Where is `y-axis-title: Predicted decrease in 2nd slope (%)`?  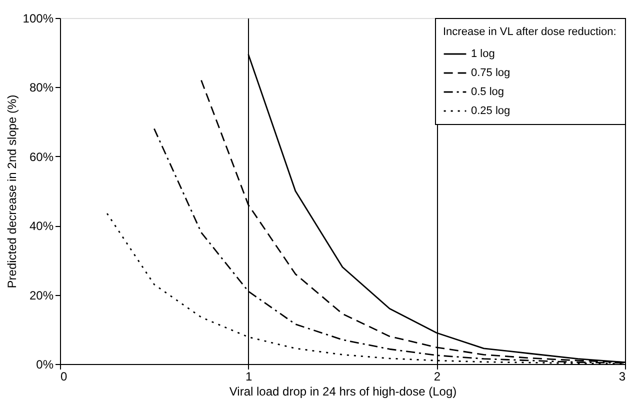 y-axis-title: Predicted decrease in 2nd slope (%) is located at coordinates (11, 191).